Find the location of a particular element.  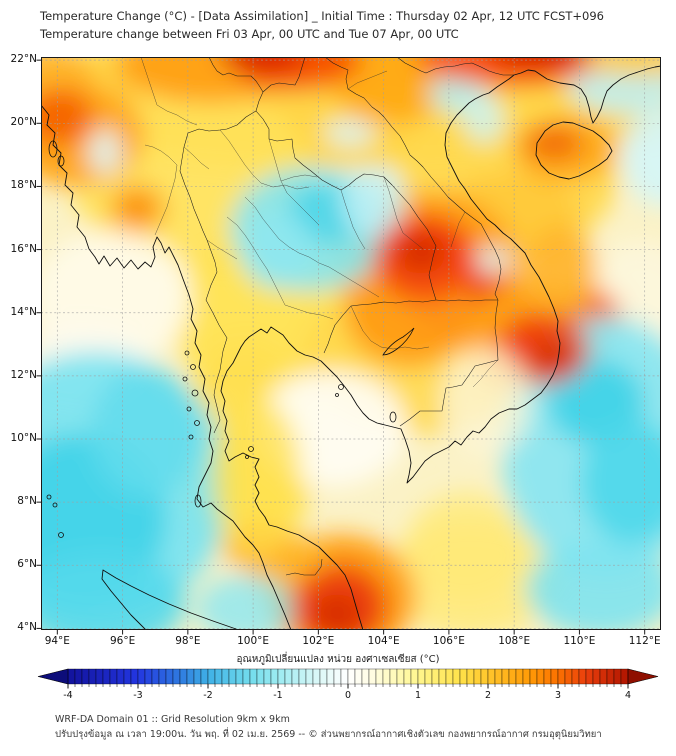

lat-tick-label: 22°N is located at coordinates (23, 59).